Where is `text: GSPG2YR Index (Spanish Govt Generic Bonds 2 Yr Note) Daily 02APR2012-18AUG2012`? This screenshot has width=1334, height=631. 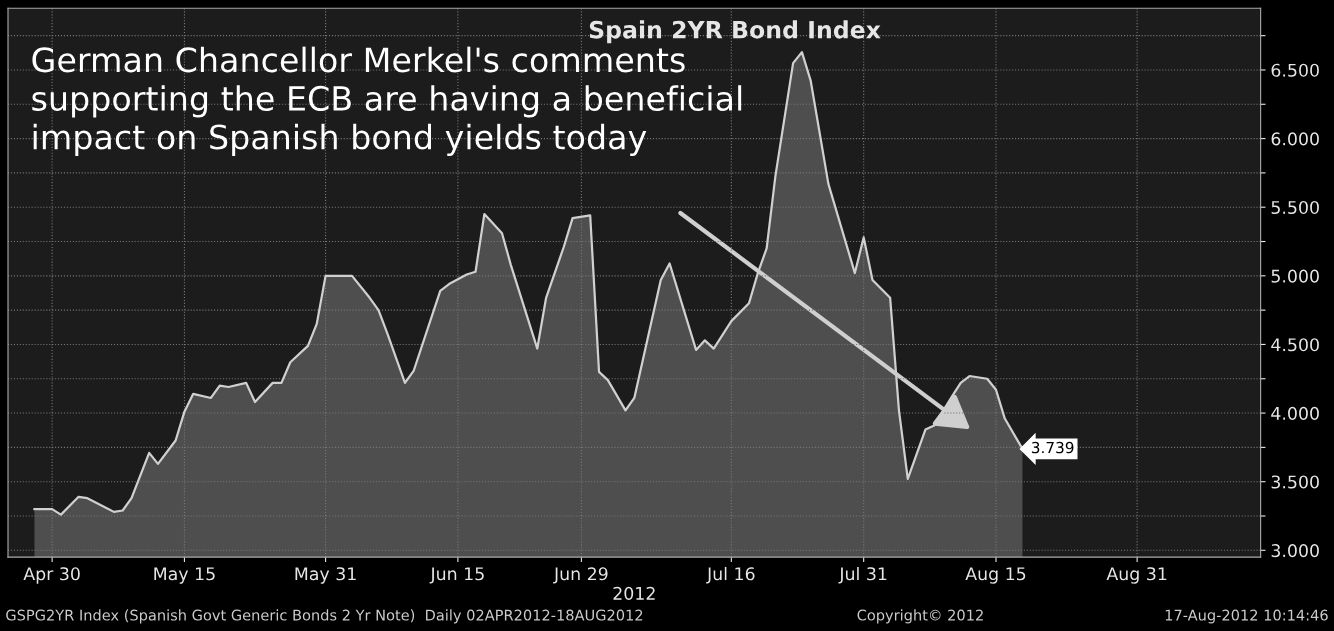
text: GSPG2YR Index (Spanish Govt Generic Bonds 2 Yr Note) Daily 02APR2012-18AUG2012 is located at coordinates (324, 616).